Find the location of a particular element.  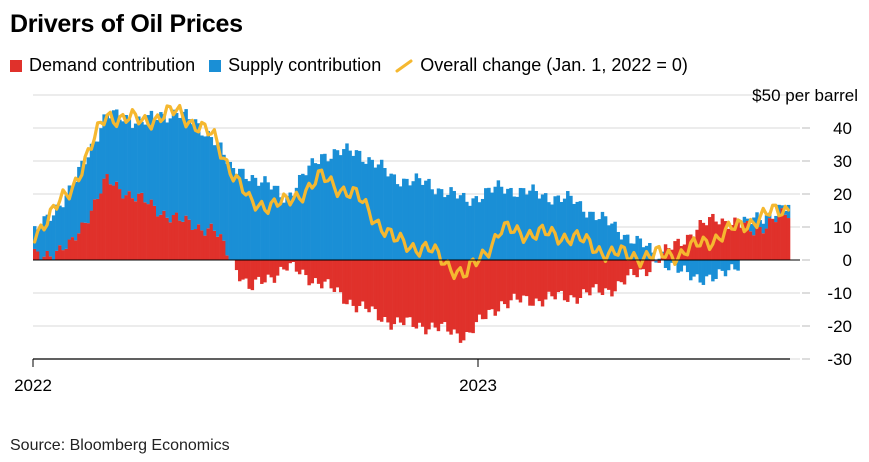

y-unit-label: $50 per barrel is located at coordinates (805, 95).